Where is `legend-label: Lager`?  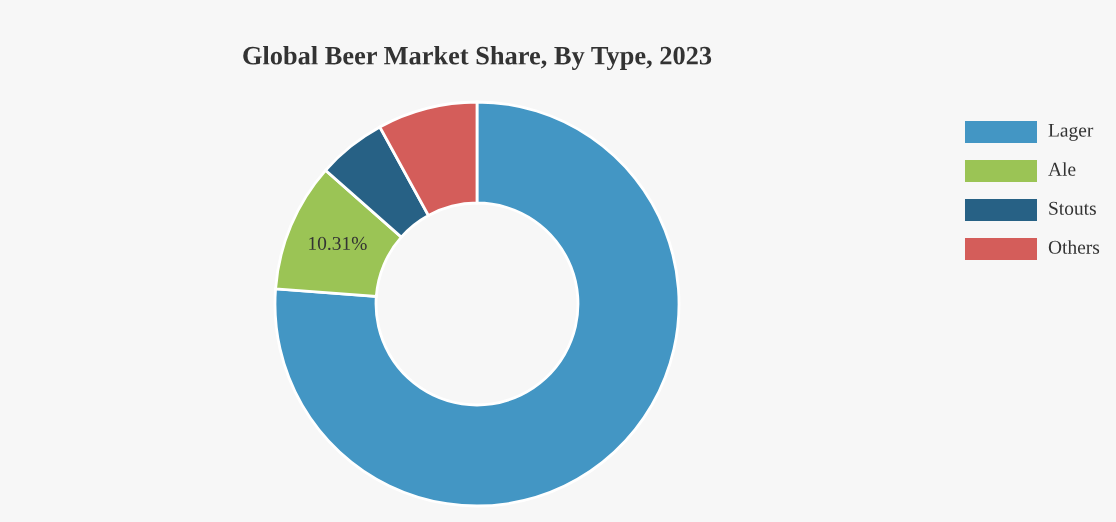 legend-label: Lager is located at coordinates (1071, 132).